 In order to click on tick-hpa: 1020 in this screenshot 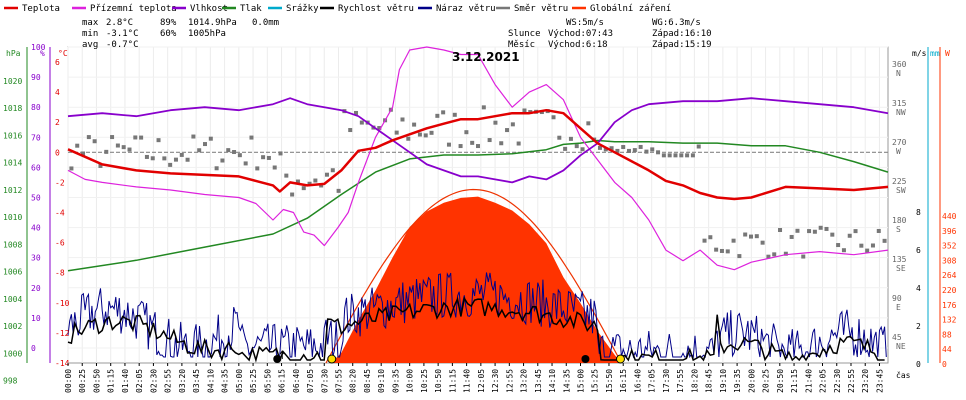, I will do `click(12, 81)`.